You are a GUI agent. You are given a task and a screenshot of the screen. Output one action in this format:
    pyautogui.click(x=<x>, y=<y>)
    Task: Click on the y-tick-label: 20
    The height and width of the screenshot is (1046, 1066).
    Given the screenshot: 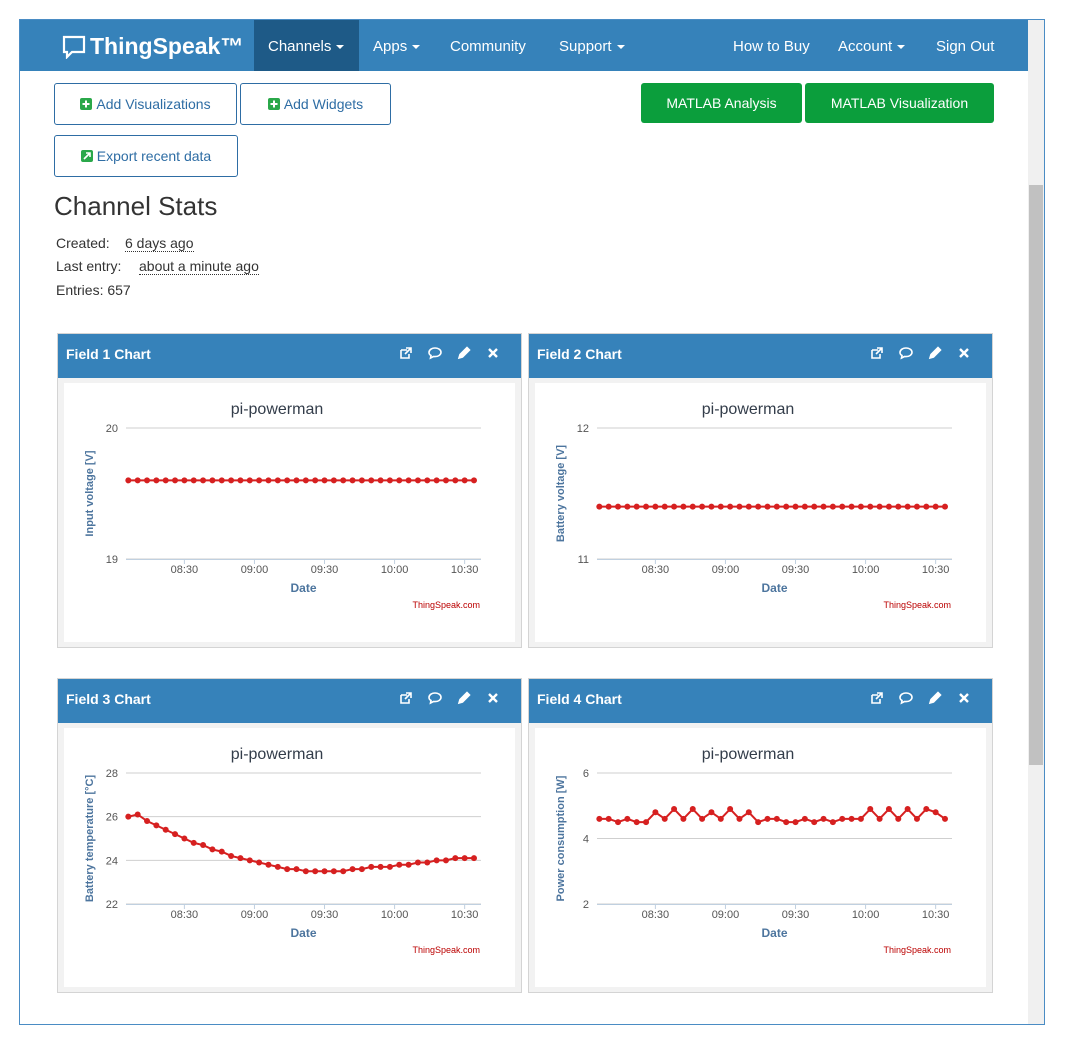 What is the action you would take?
    pyautogui.click(x=112, y=429)
    